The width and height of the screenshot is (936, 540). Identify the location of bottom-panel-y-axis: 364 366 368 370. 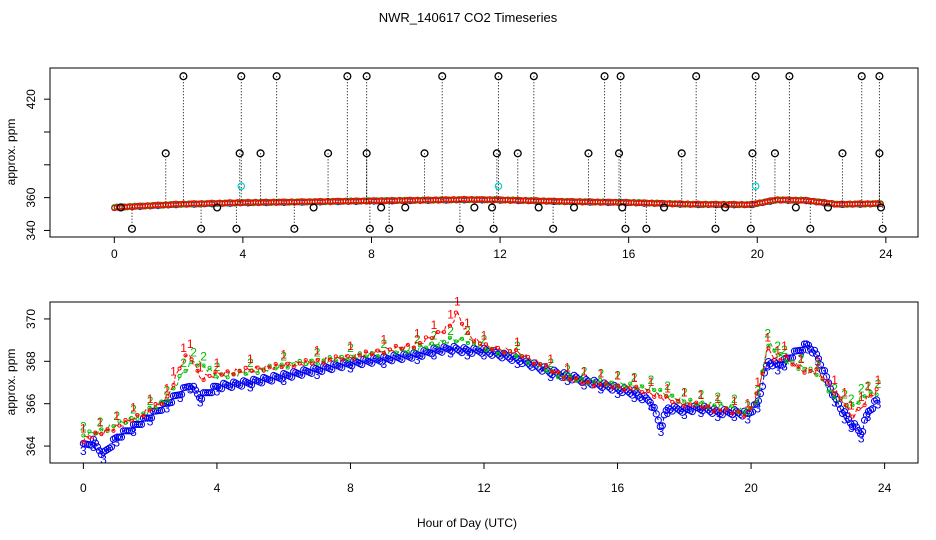
(37, 382).